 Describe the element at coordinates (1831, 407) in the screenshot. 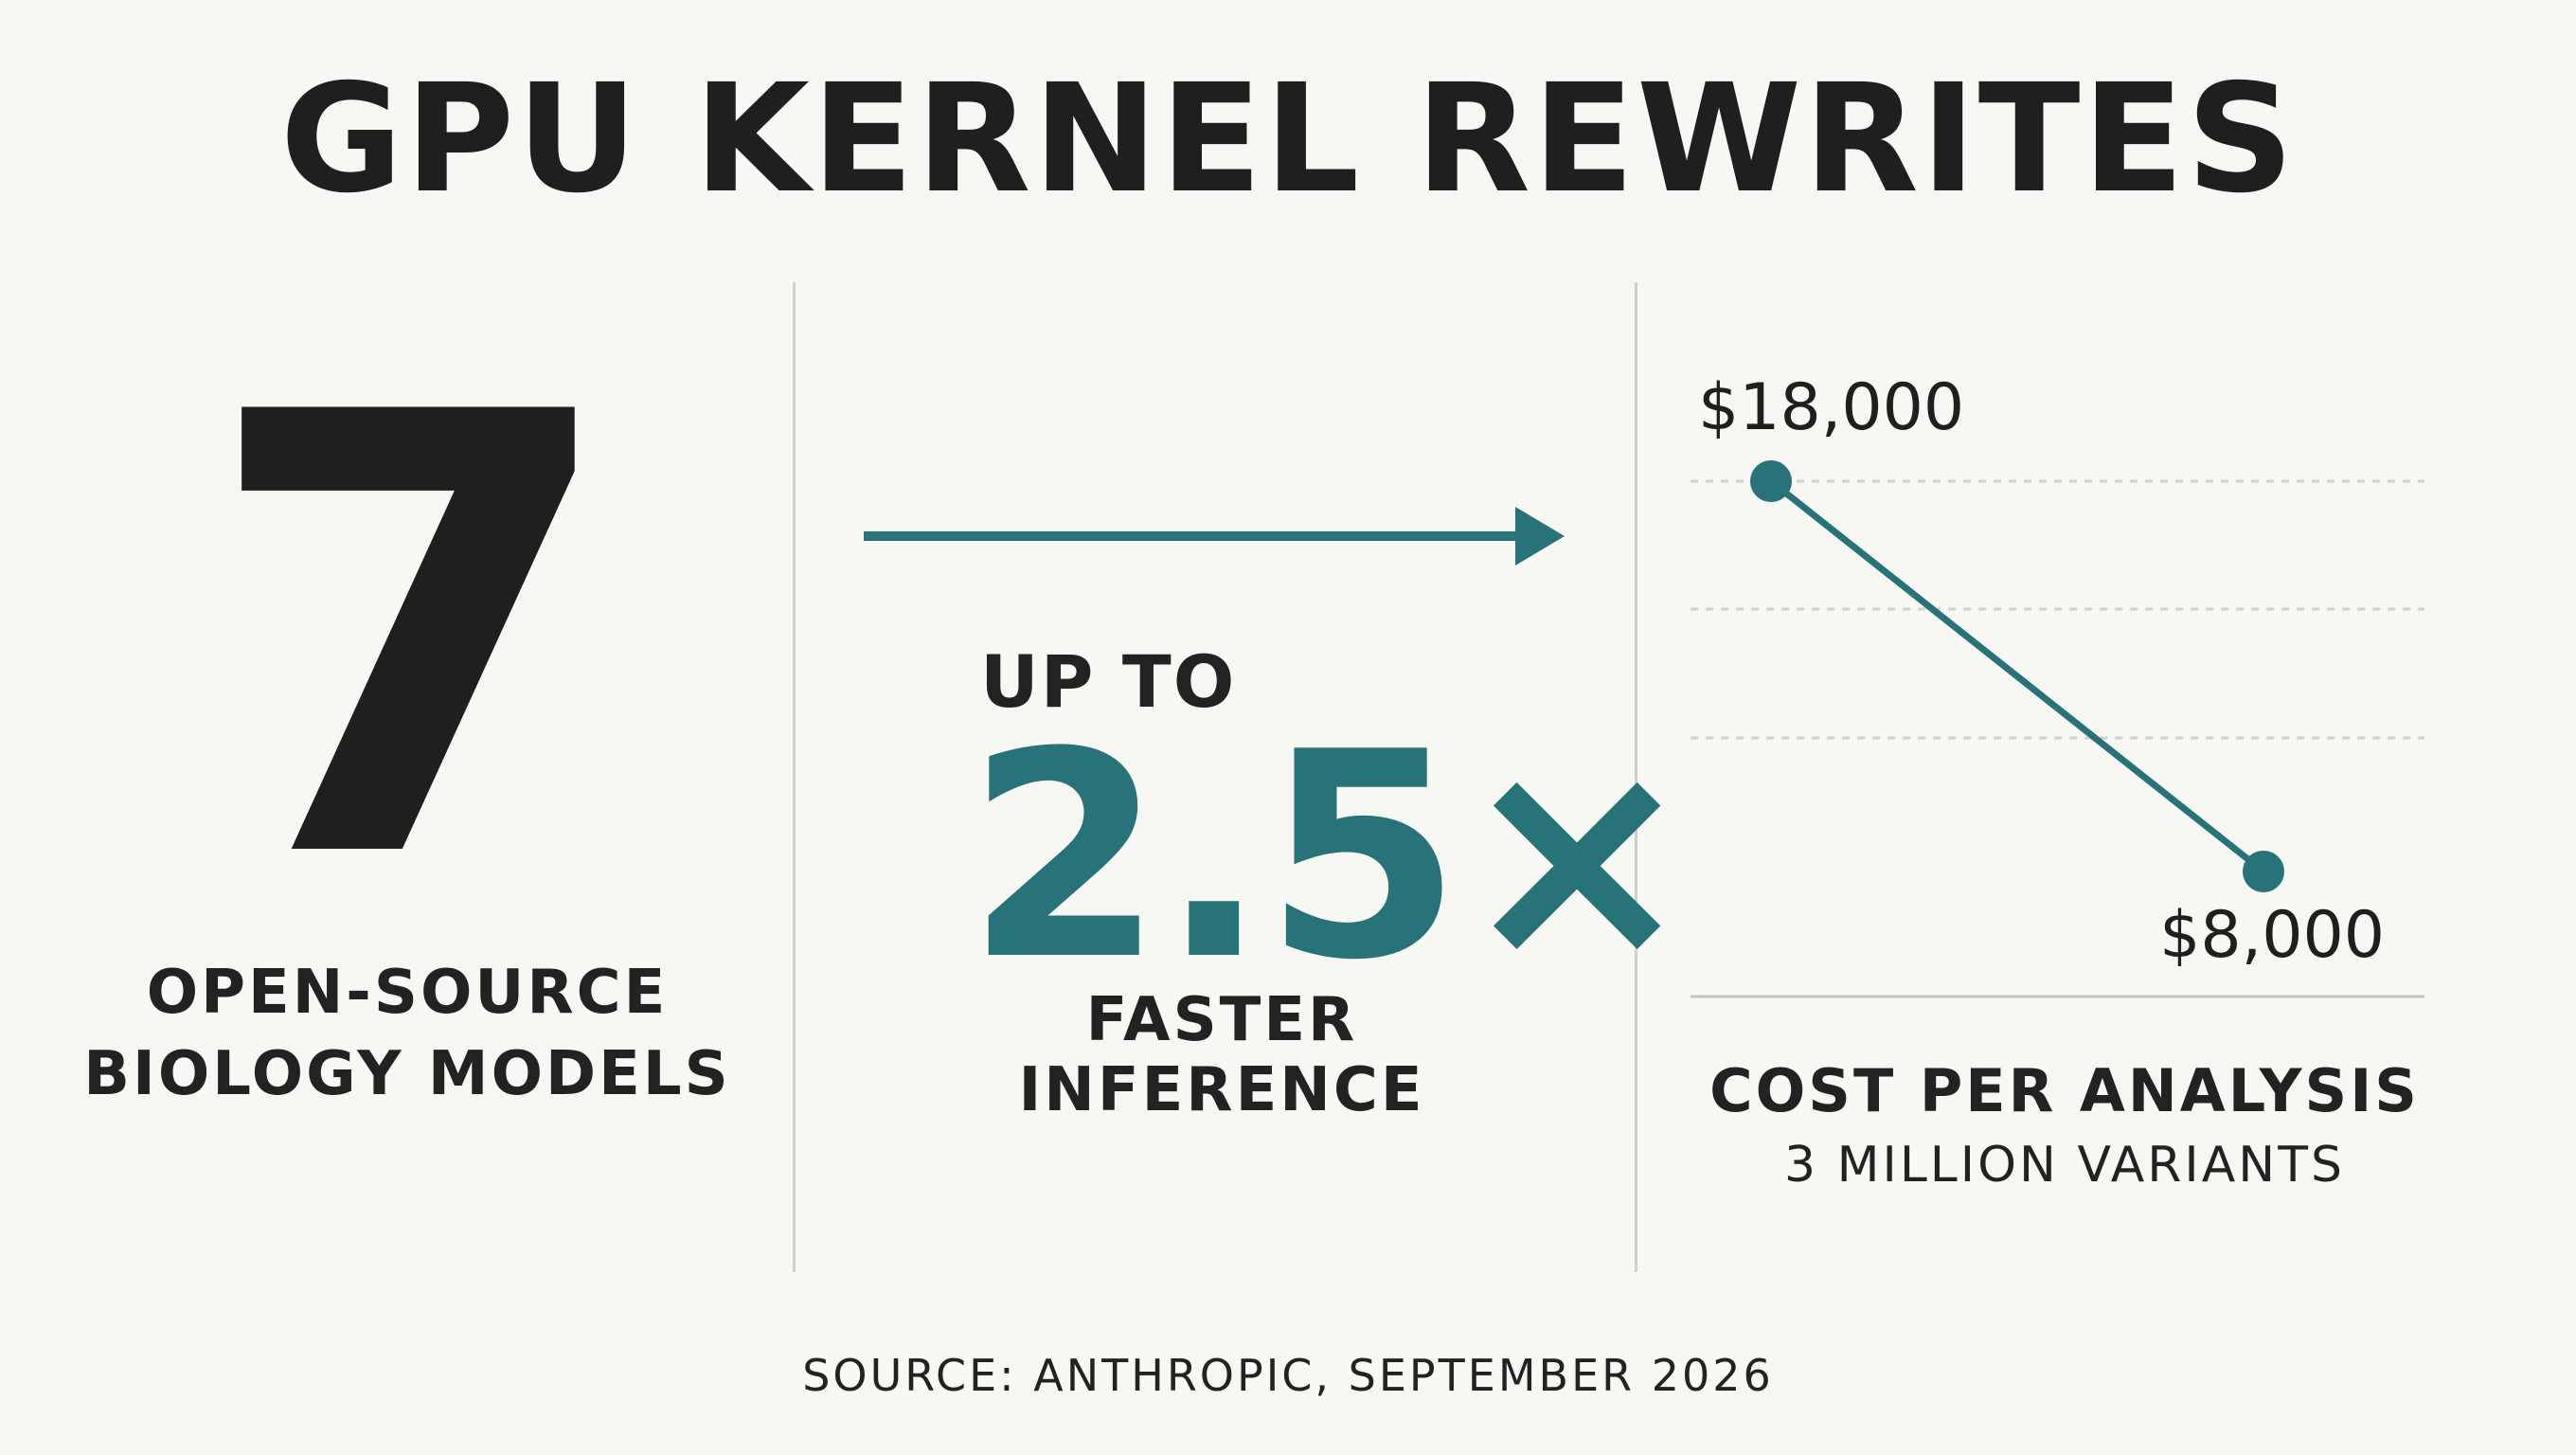

I see `data-label-before: $18,000` at that location.